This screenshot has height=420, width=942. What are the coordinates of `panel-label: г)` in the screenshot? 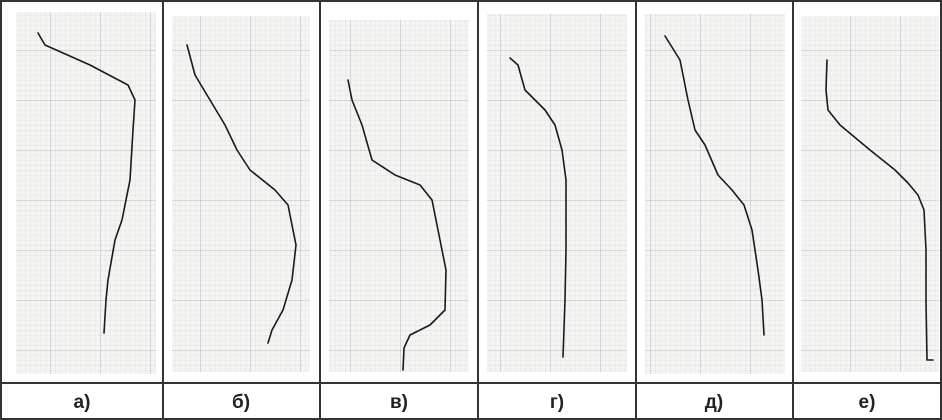 It's located at (557, 402).